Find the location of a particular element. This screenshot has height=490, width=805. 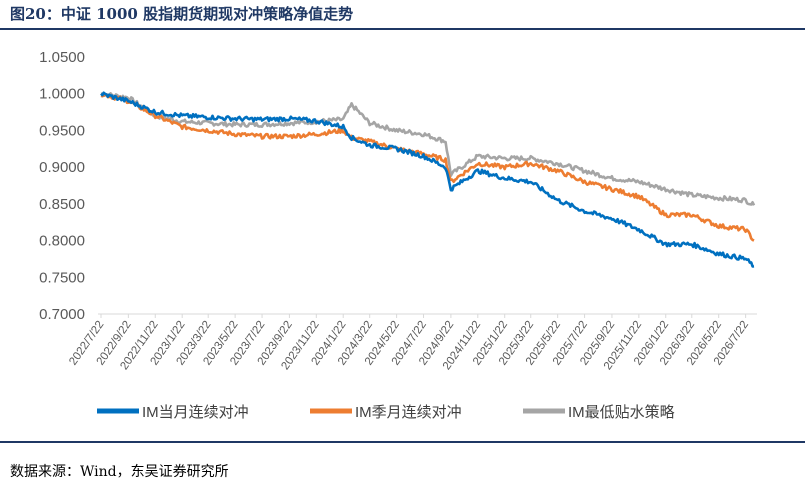

y-tick-label: 0.8000 is located at coordinates (62, 241).